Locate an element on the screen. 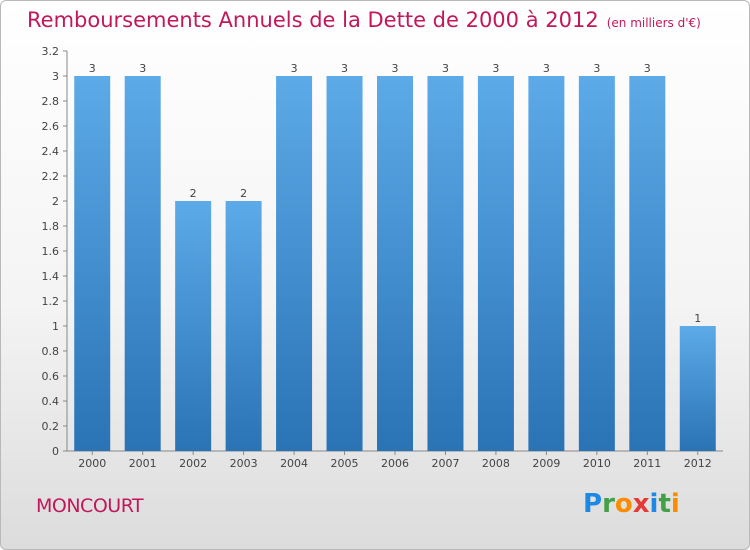  y-tick-label: 0.8 is located at coordinates (51, 351).